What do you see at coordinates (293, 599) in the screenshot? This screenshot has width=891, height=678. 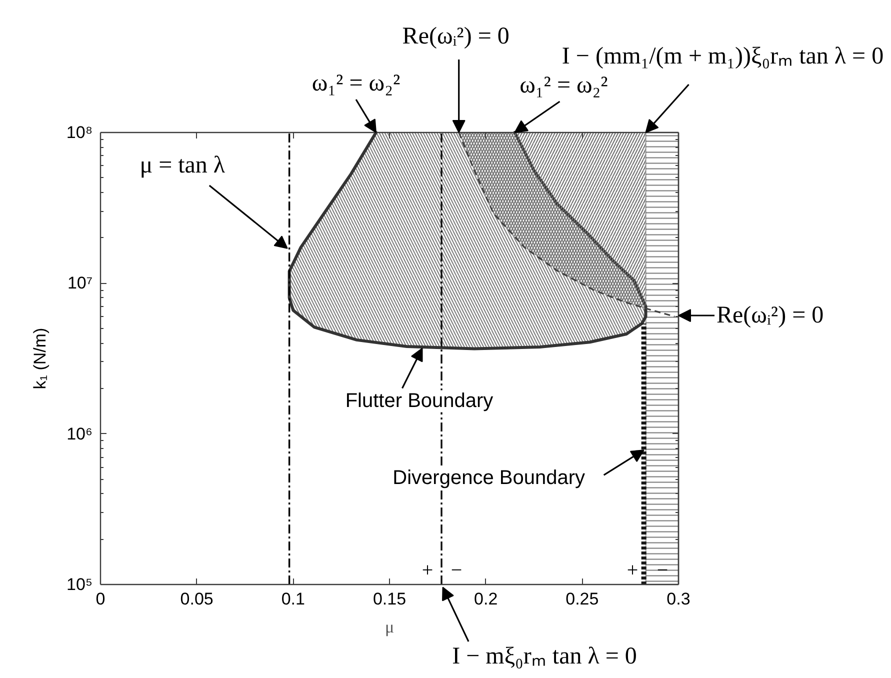 I see `x-tick-label: 0.1` at bounding box center [293, 599].